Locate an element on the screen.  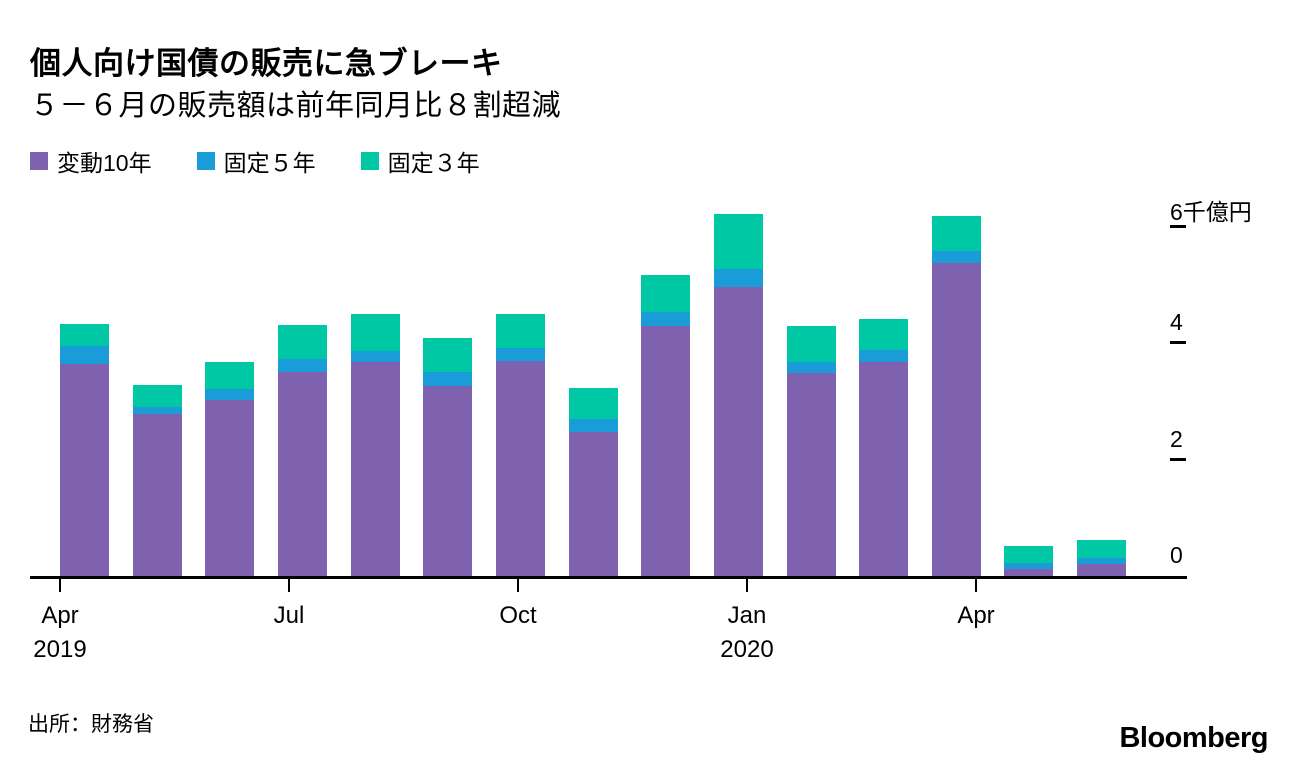
legend-swatch-blue is located at coordinates (205, 161).